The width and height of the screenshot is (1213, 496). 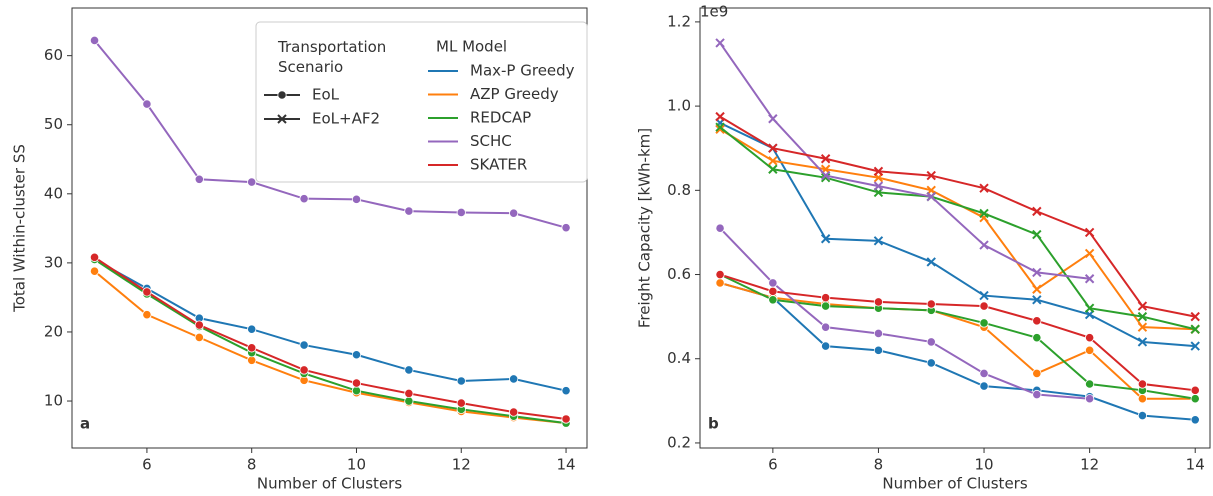 What do you see at coordinates (713, 424) in the screenshot?
I see `panel-label: b` at bounding box center [713, 424].